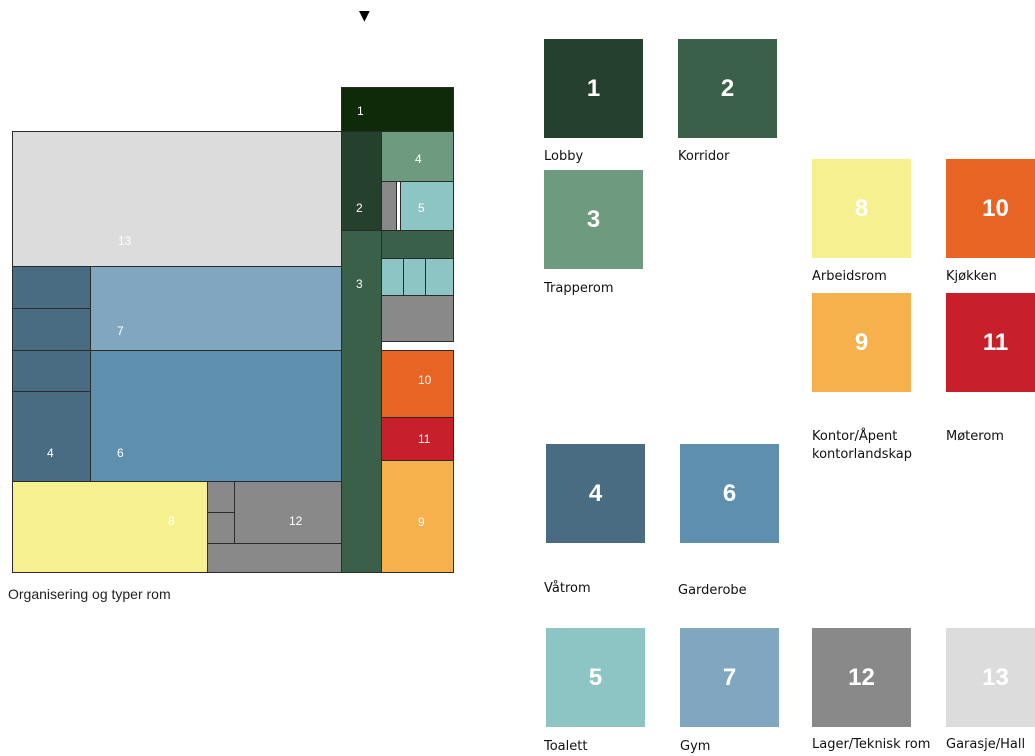 Image resolution: width=1035 pixels, height=756 pixels. What do you see at coordinates (120, 331) in the screenshot?
I see `room-label-gym: 7` at bounding box center [120, 331].